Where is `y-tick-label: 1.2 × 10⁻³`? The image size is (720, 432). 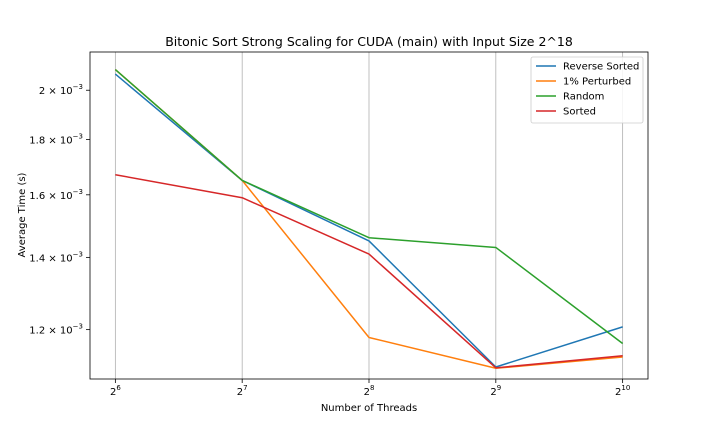 y-tick-label: 1.2 × 10⁻³ is located at coordinates (56, 330).